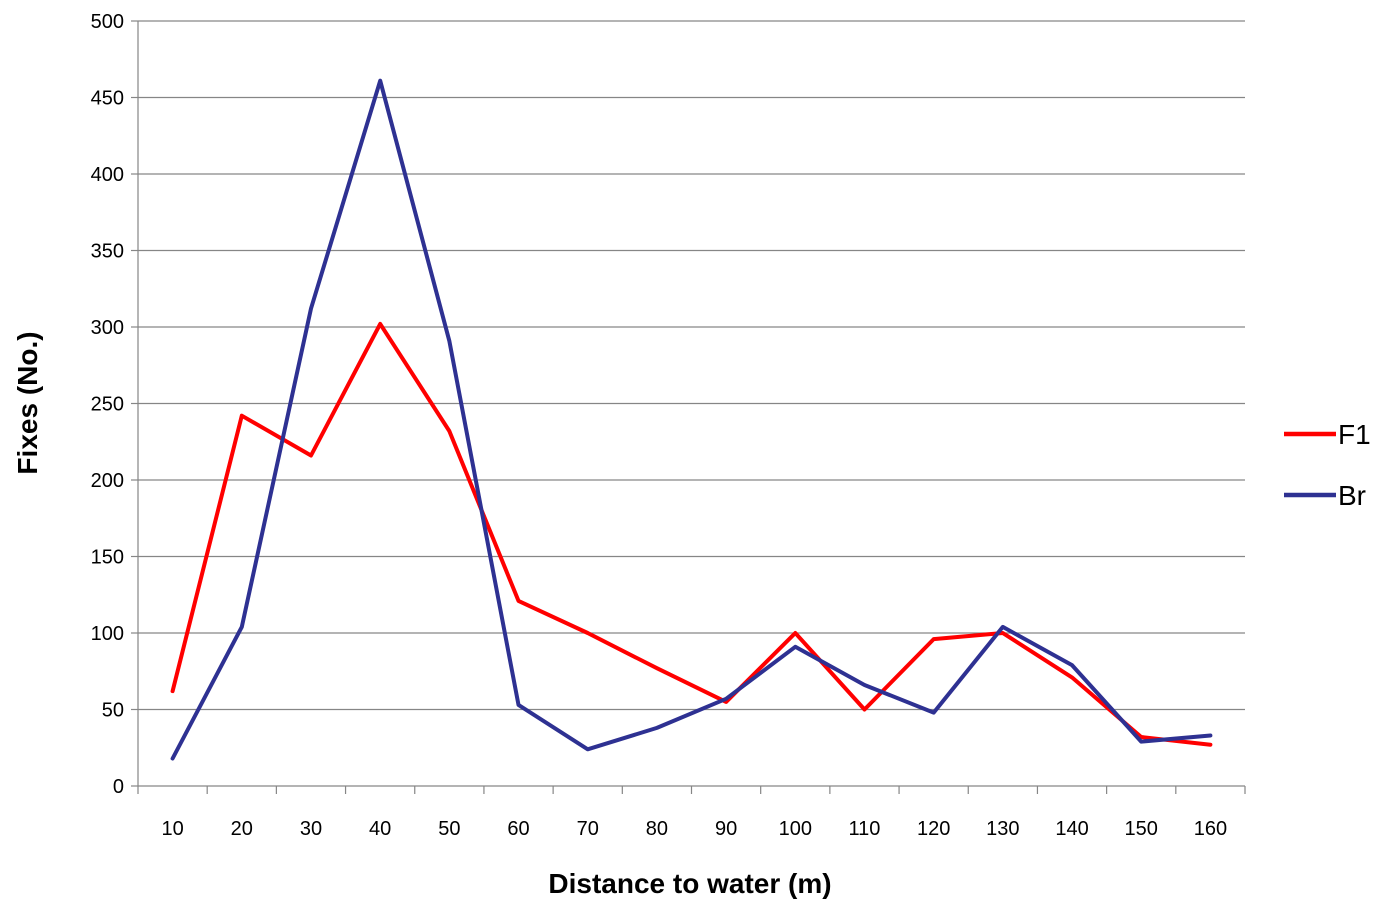 The height and width of the screenshot is (902, 1386). What do you see at coordinates (107, 558) in the screenshot?
I see `y-tick-label: 150` at bounding box center [107, 558].